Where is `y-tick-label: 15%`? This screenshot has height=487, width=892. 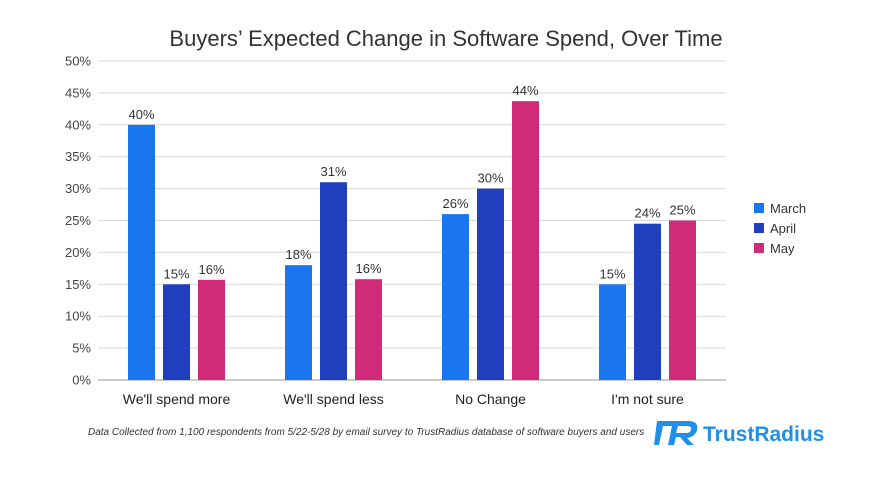 y-tick-label: 15% is located at coordinates (78, 284).